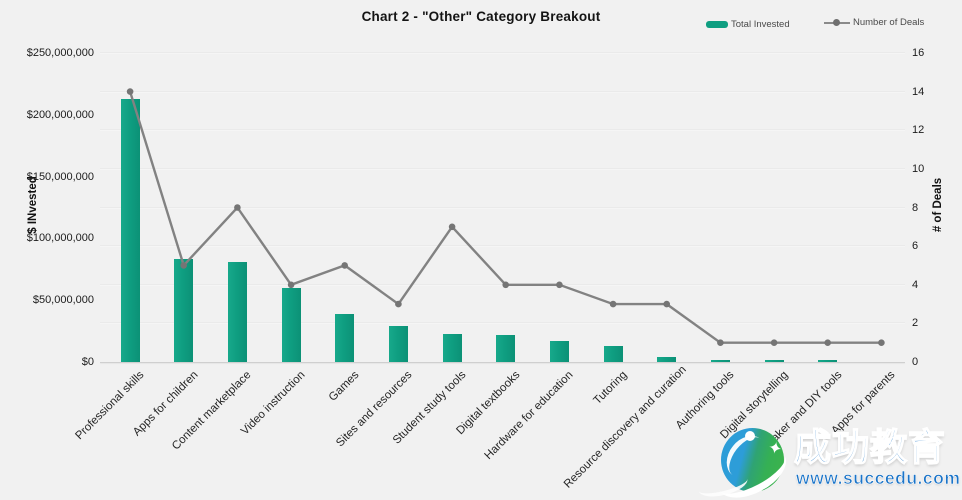 This screenshot has height=500, width=962. Describe the element at coordinates (915, 246) in the screenshot. I see `y-tick-right: 6` at that location.